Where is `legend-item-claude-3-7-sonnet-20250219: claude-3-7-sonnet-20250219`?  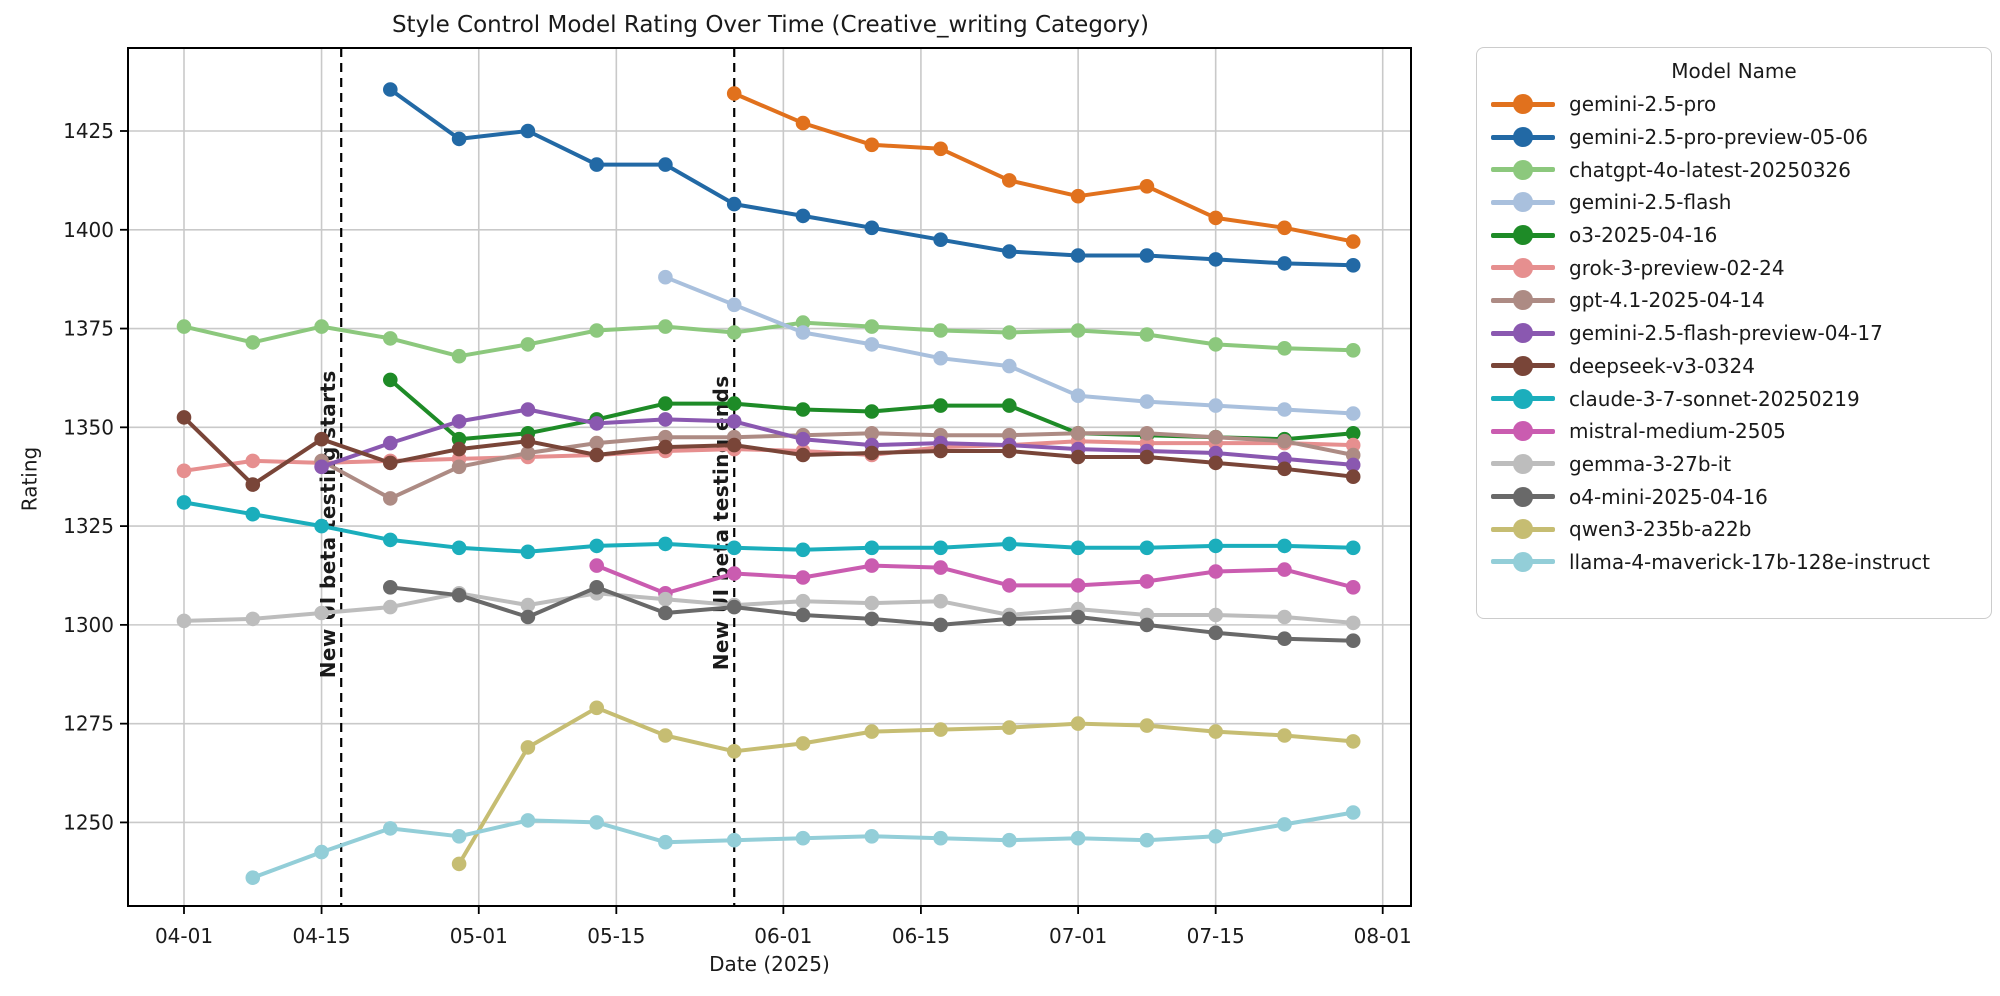
legend-item-claude-3-7-sonnet-20250219: claude-3-7-sonnet-20250219 is located at coordinates (1734, 398).